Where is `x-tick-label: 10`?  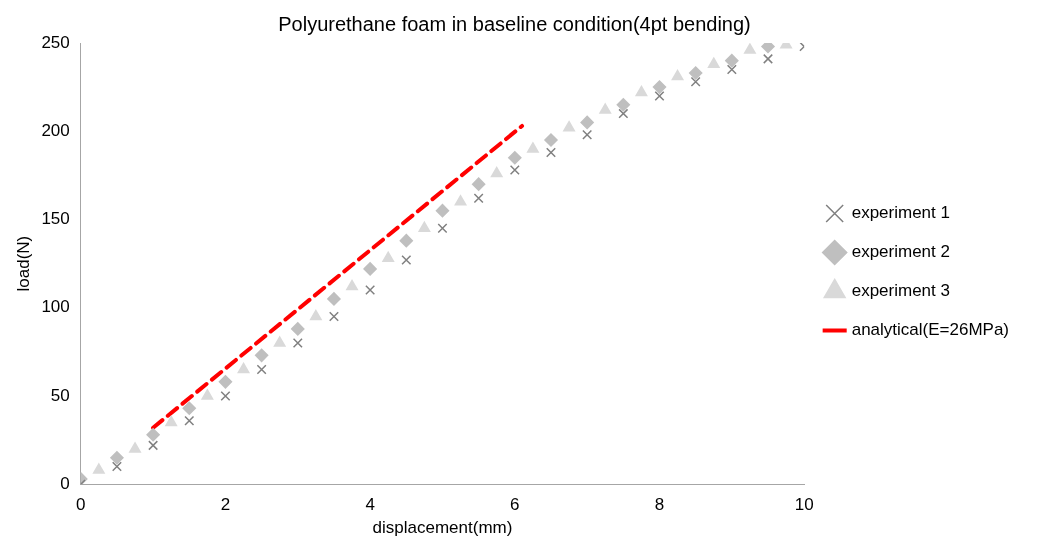 x-tick-label: 10 is located at coordinates (804, 505).